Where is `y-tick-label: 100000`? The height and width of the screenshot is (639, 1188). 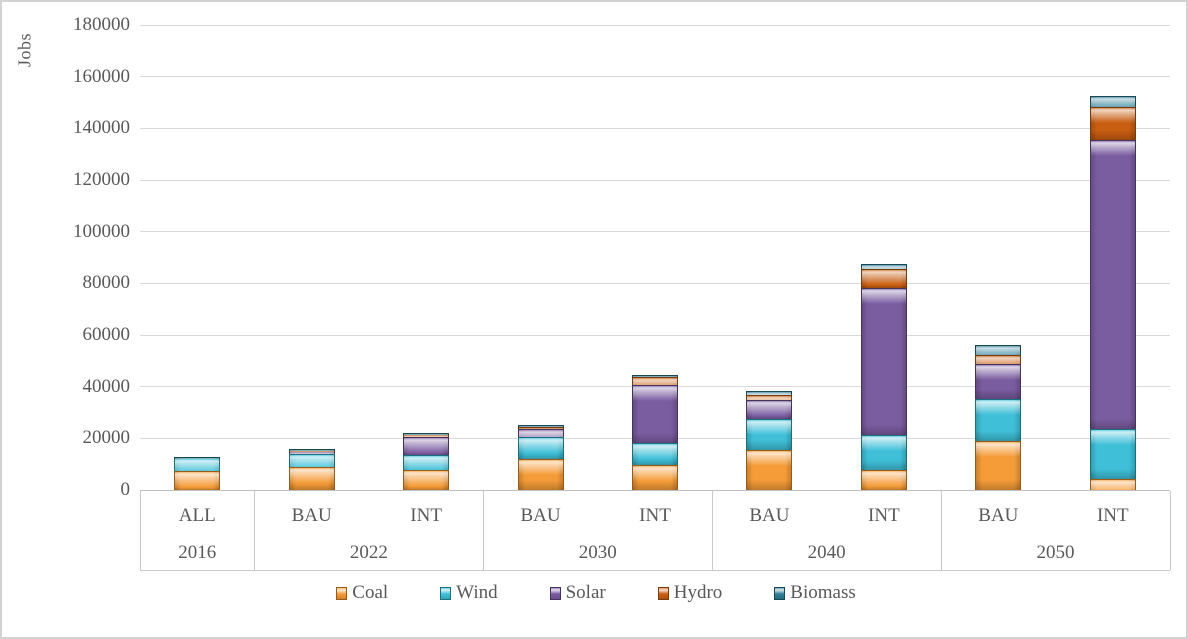 y-tick-label: 100000 is located at coordinates (101, 231).